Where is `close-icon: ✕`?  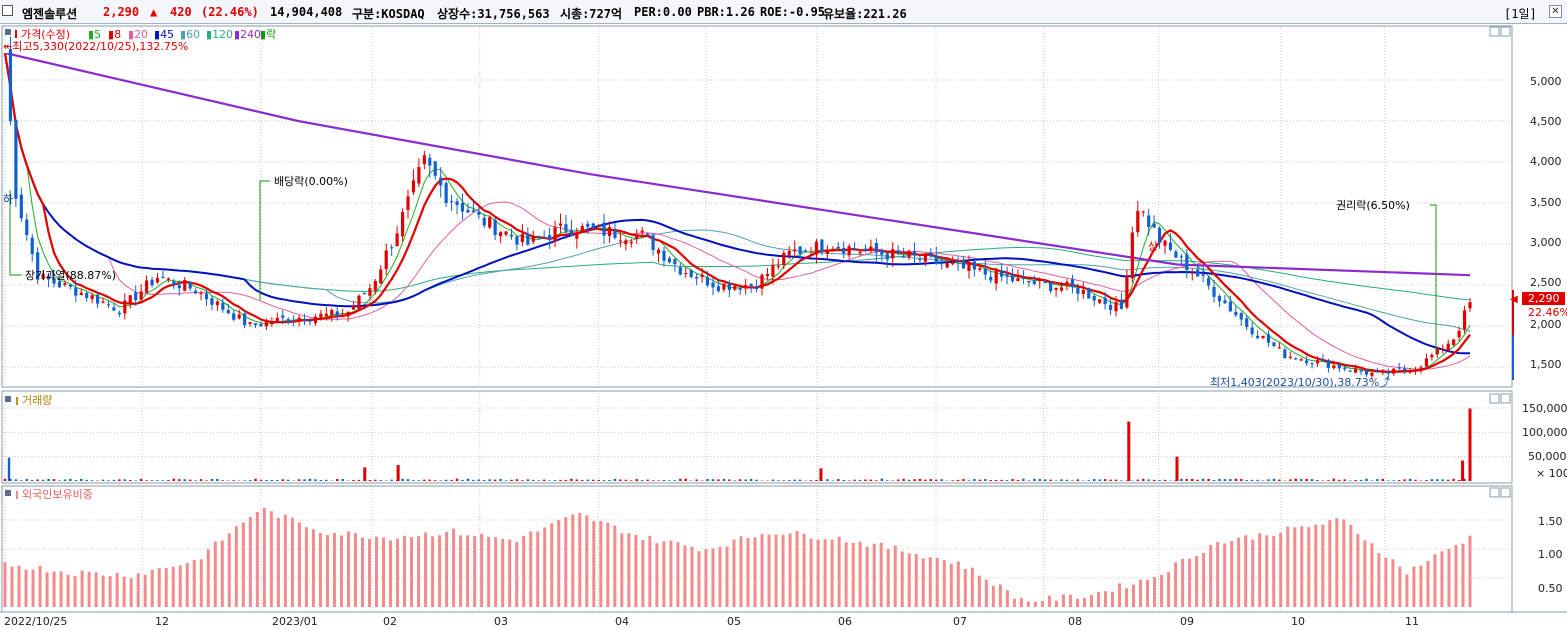 close-icon: ✕ is located at coordinates (1555, 11).